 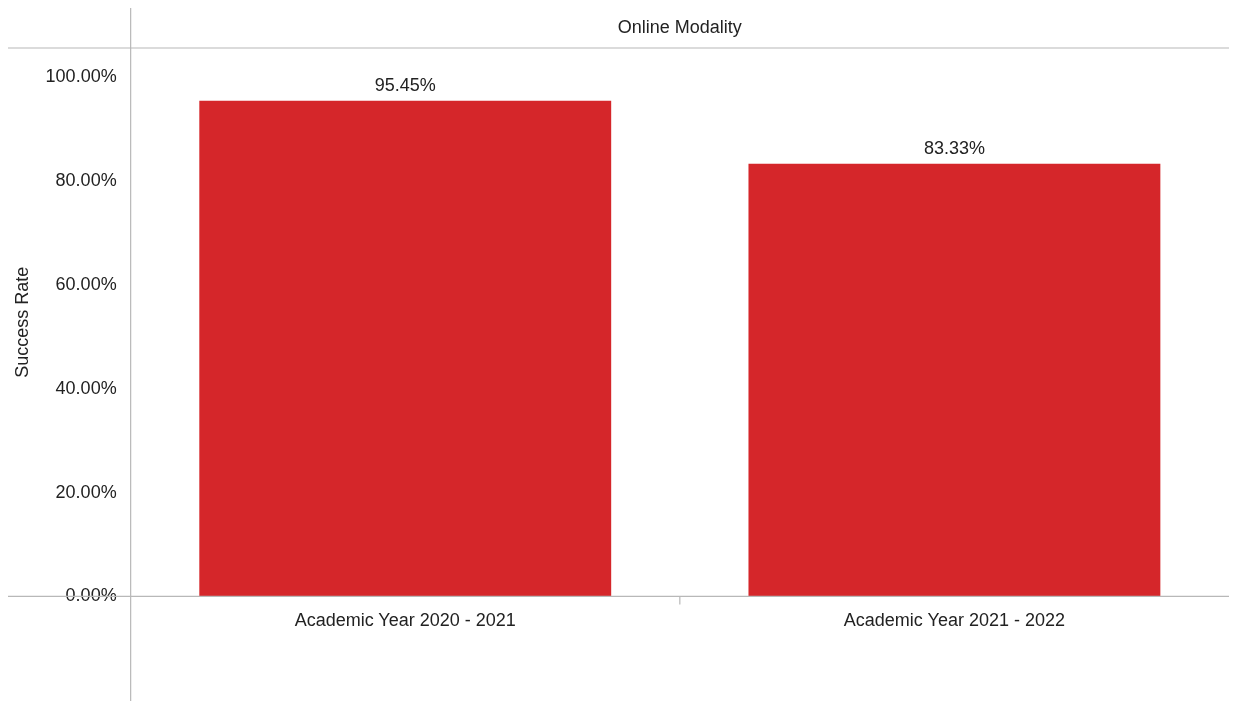 What do you see at coordinates (86, 179) in the screenshot?
I see `y-tick-label: 80.00%` at bounding box center [86, 179].